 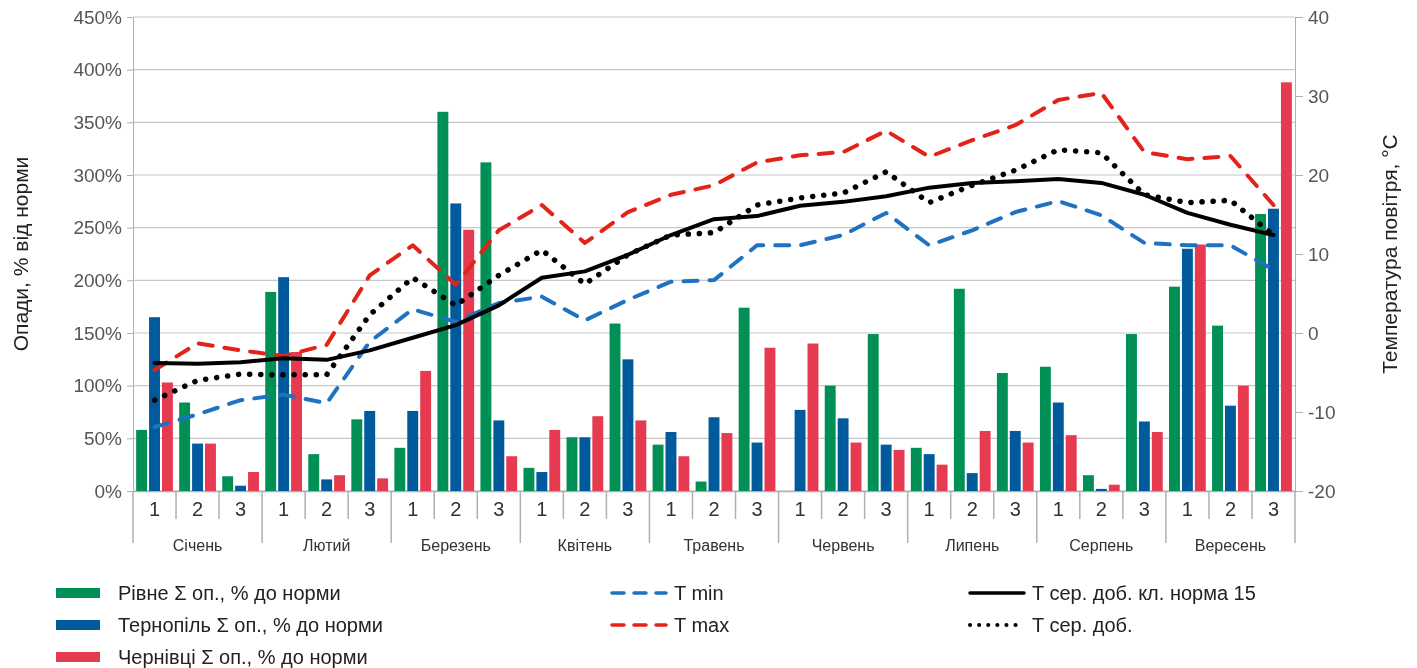 What do you see at coordinates (455, 545) in the screenshot?
I see `text: Березень` at bounding box center [455, 545].